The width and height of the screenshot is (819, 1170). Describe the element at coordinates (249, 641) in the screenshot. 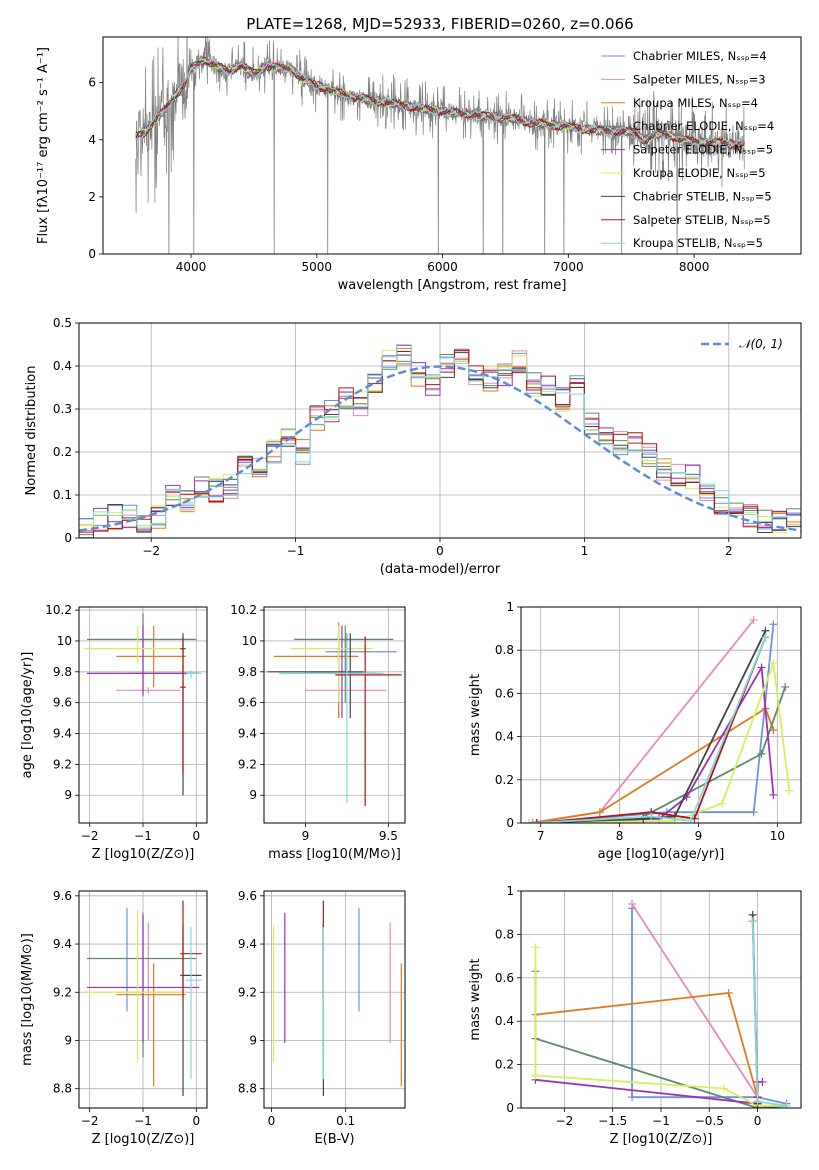

I see `y-tick-label: 10` at that location.